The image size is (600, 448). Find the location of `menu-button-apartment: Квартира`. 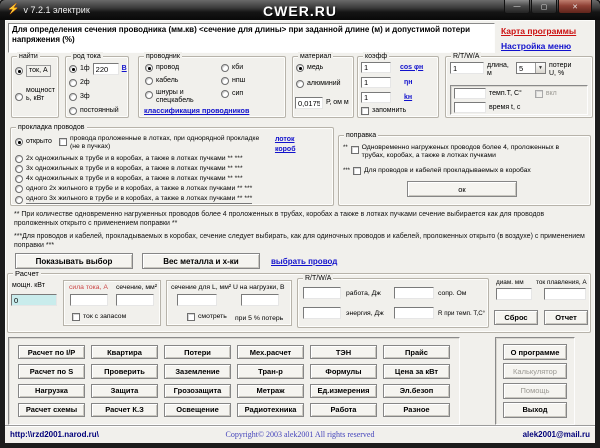

menu-button-apartment: Квартира is located at coordinates (124, 352).